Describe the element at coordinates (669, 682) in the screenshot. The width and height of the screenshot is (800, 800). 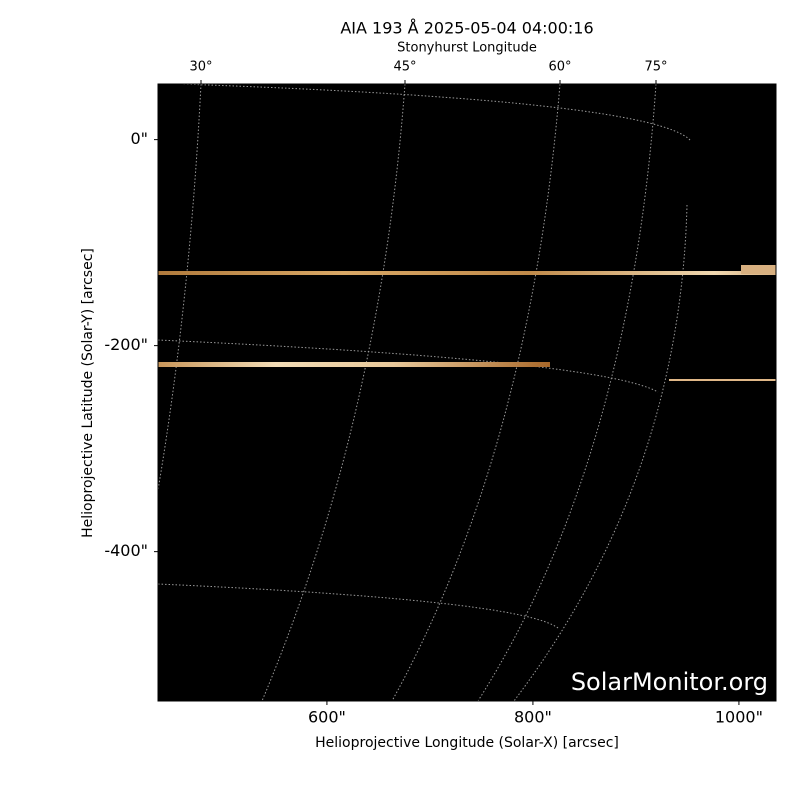
I see `watermark: SolarMonitor.org` at that location.